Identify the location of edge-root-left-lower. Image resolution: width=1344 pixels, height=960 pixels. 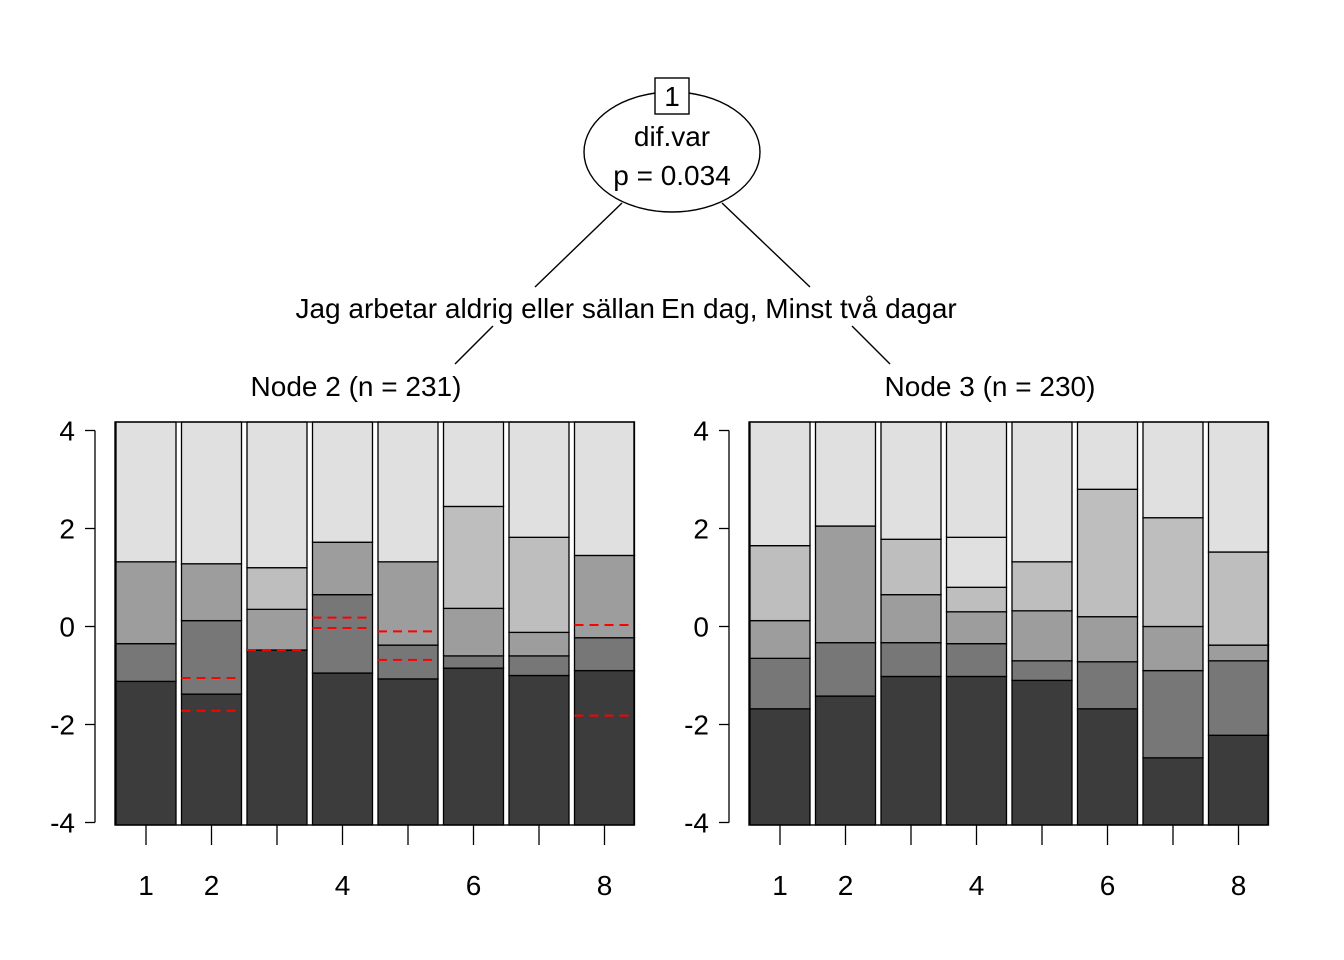
(474, 345).